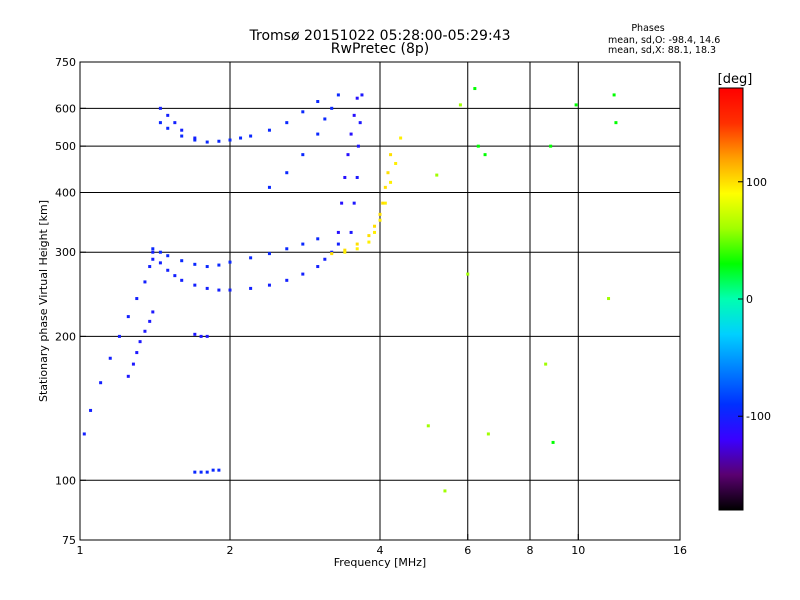  What do you see at coordinates (380, 562) in the screenshot?
I see `x-axis-label: Frequency [MHz]` at bounding box center [380, 562].